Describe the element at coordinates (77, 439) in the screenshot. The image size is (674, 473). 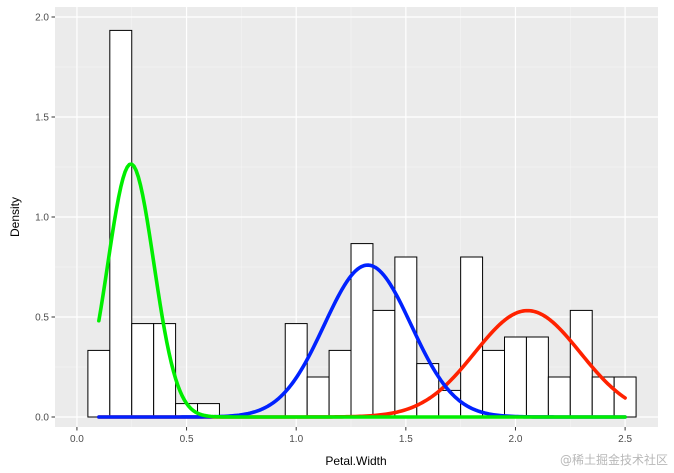
I see `x-tick-label: 0.0` at that location.